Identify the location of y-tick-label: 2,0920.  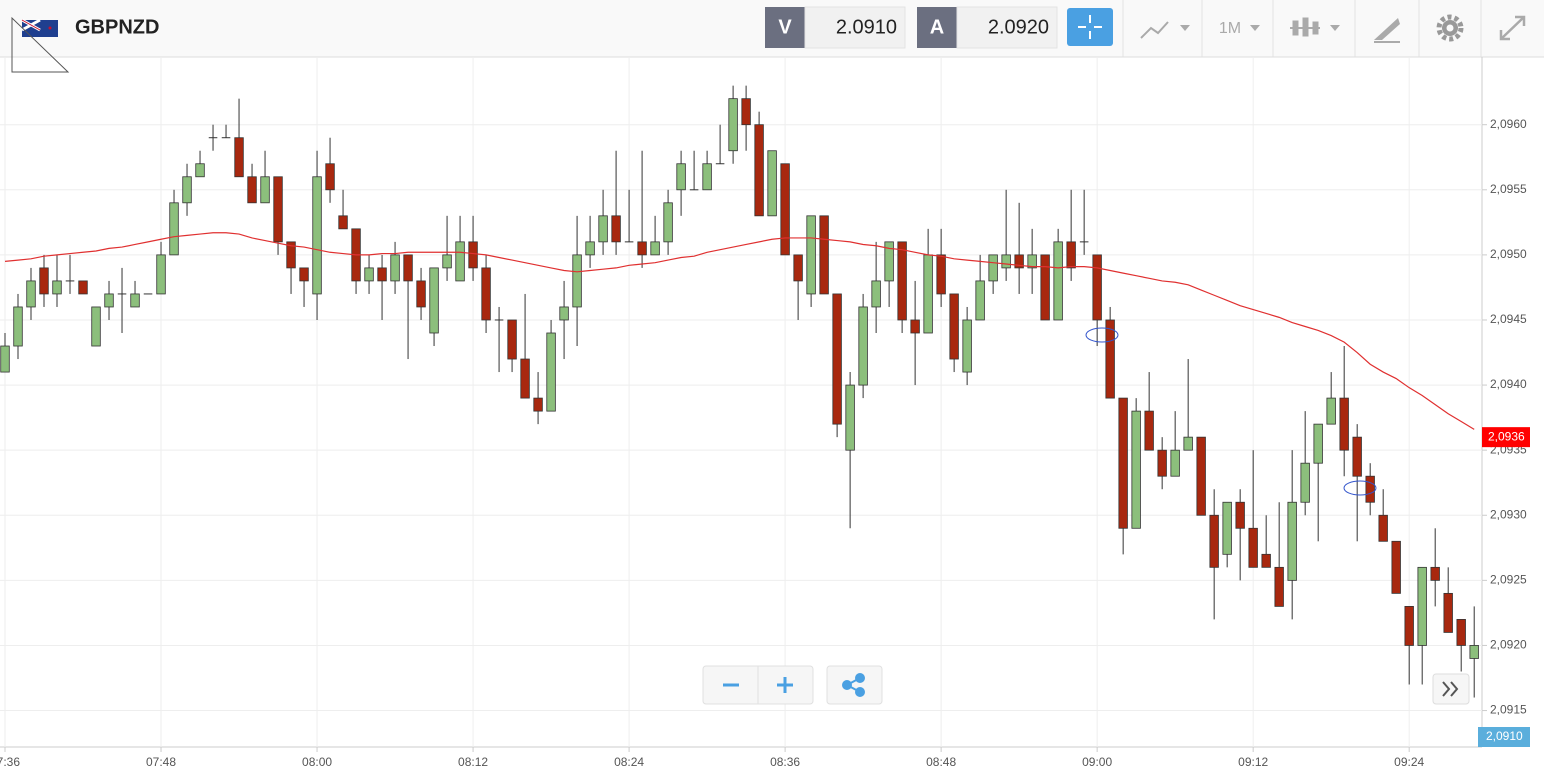
(1508, 645).